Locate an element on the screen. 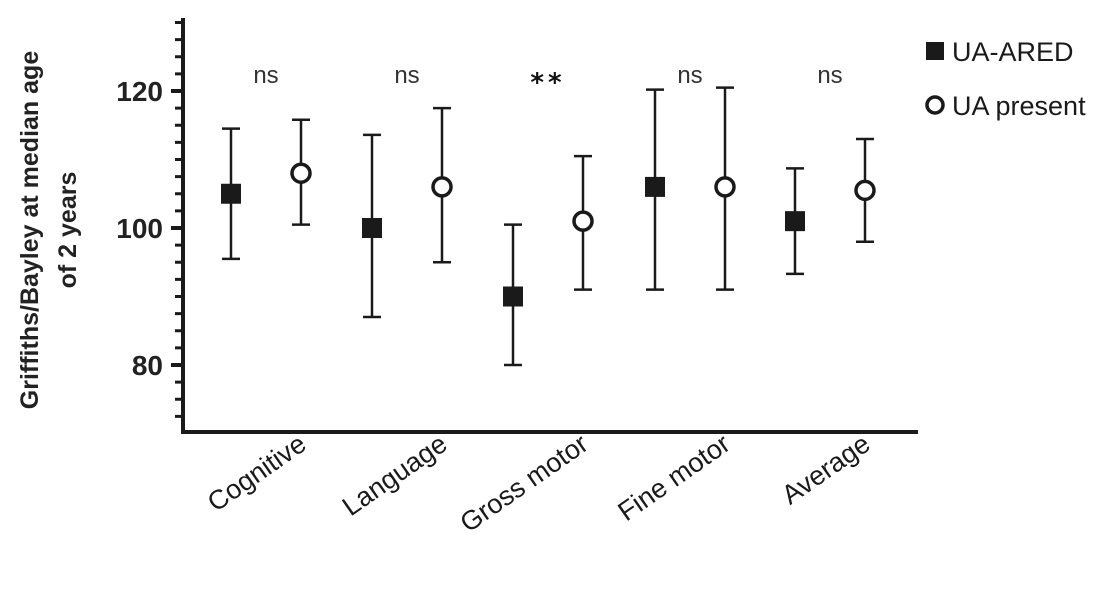 The width and height of the screenshot is (1111, 599). x-category-label: Gross motor is located at coordinates (524, 483).